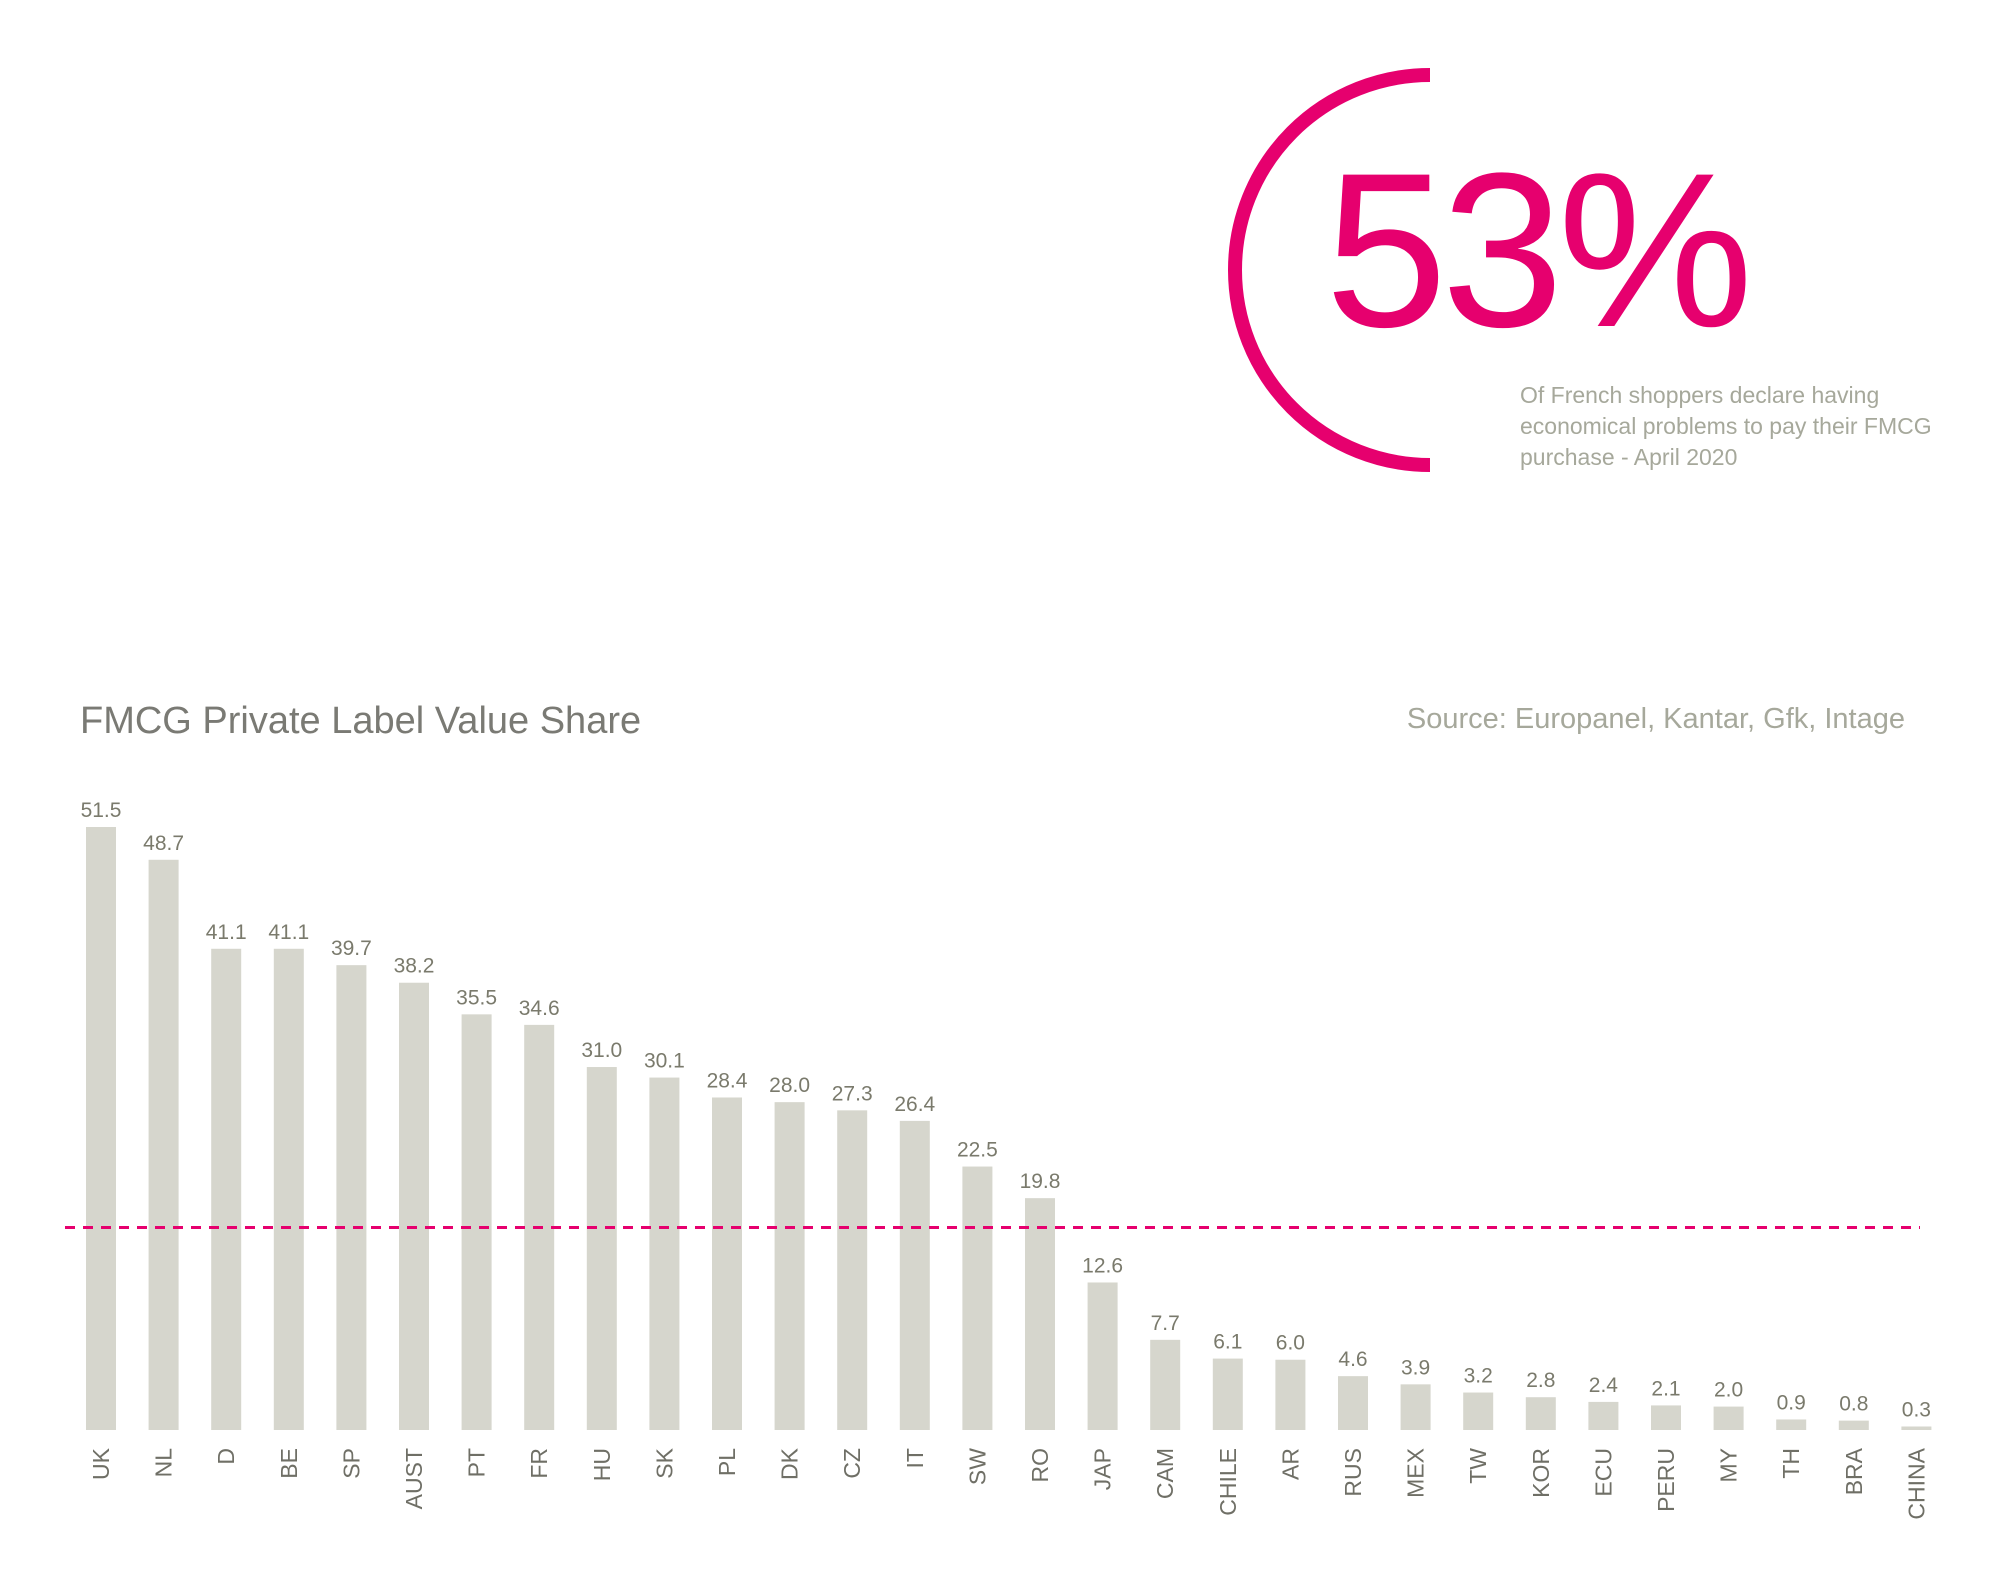 This screenshot has height=1575, width=2000. What do you see at coordinates (361, 721) in the screenshot?
I see `chart-title: FMCG Private Label Value Share` at bounding box center [361, 721].